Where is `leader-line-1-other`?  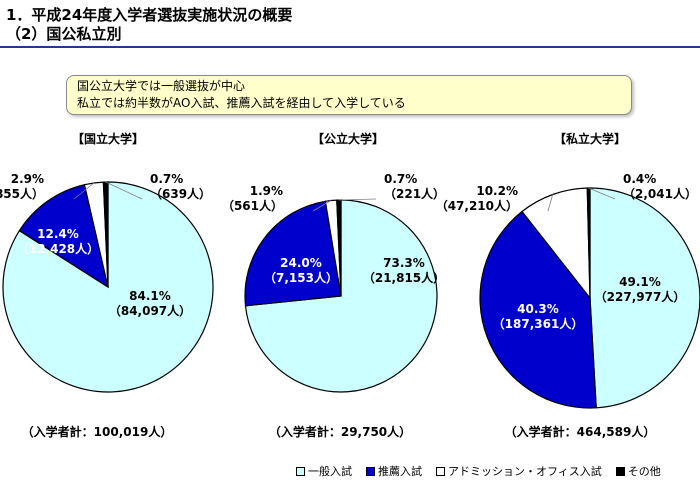
leader-line-1-other is located at coordinates (357, 199).